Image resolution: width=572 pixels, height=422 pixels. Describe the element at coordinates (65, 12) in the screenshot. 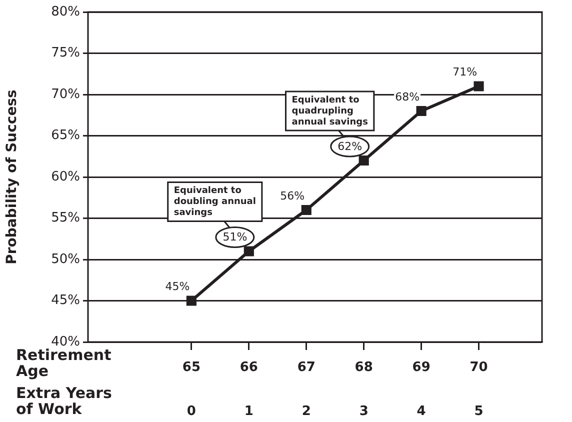

I see `y-tick-label: 80%` at that location.